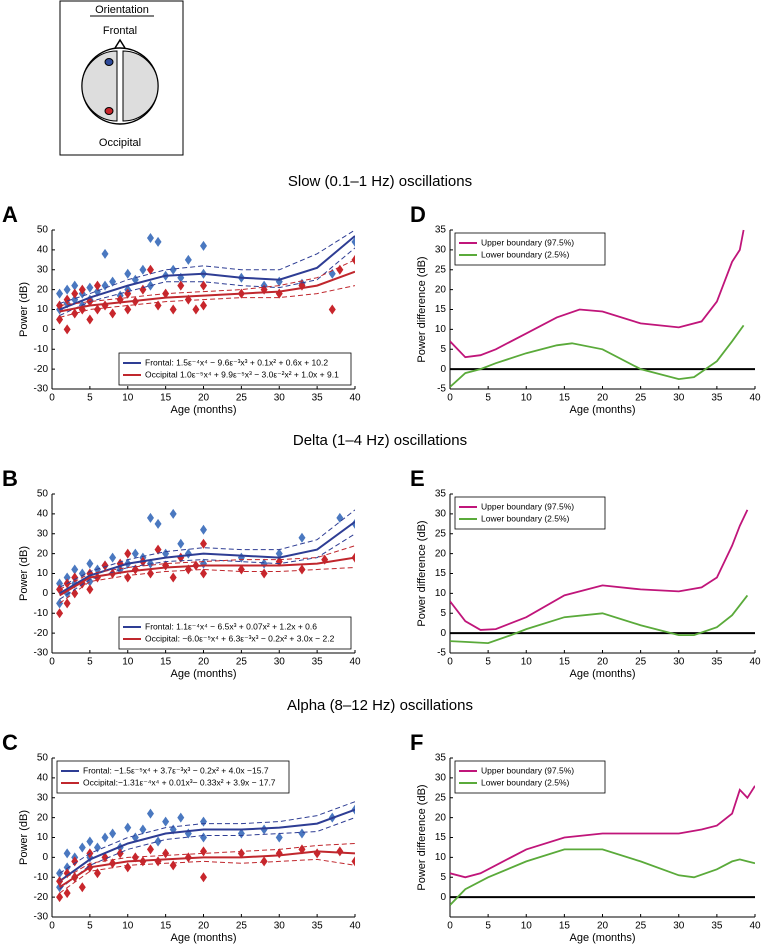  What do you see at coordinates (41, 897) in the screenshot?
I see `y-tick-label: -20` at bounding box center [41, 897].